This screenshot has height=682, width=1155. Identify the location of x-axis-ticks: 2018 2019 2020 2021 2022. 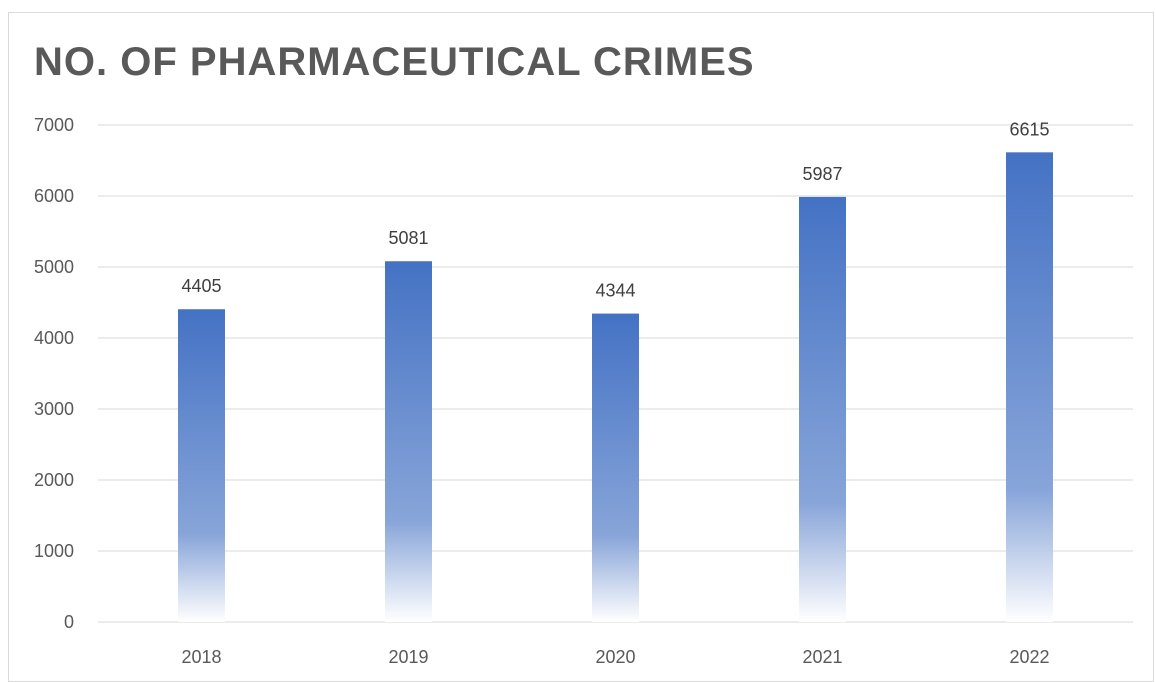
(615, 657).